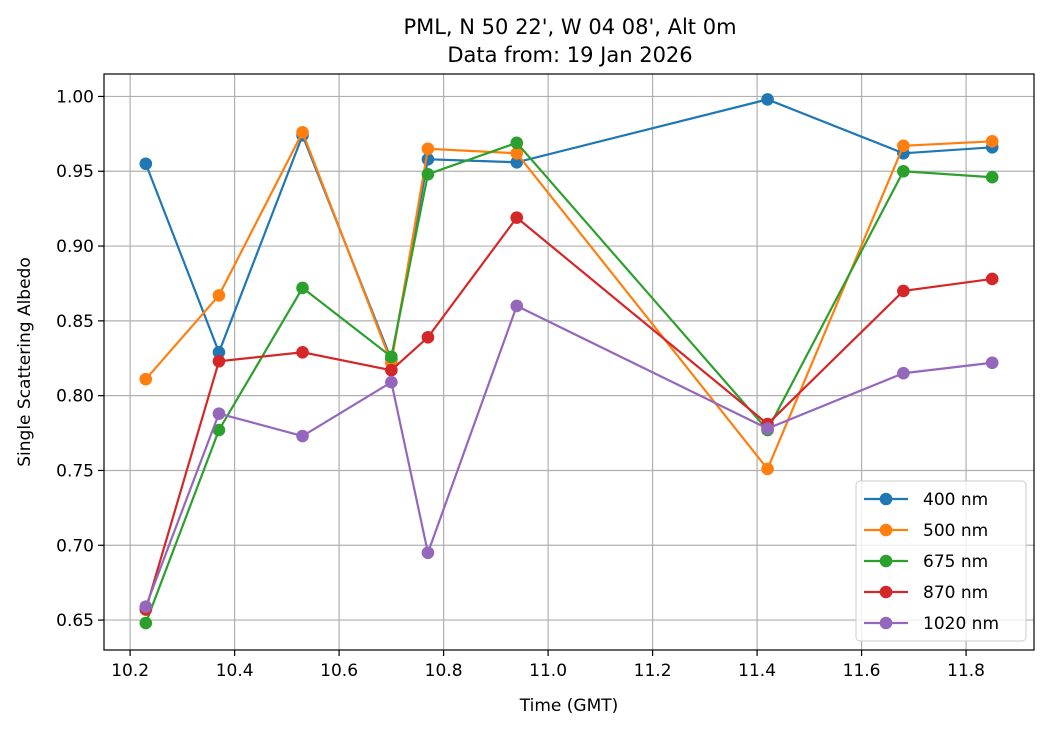  Describe the element at coordinates (75, 247) in the screenshot. I see `y-tick-label: 0.90` at that location.